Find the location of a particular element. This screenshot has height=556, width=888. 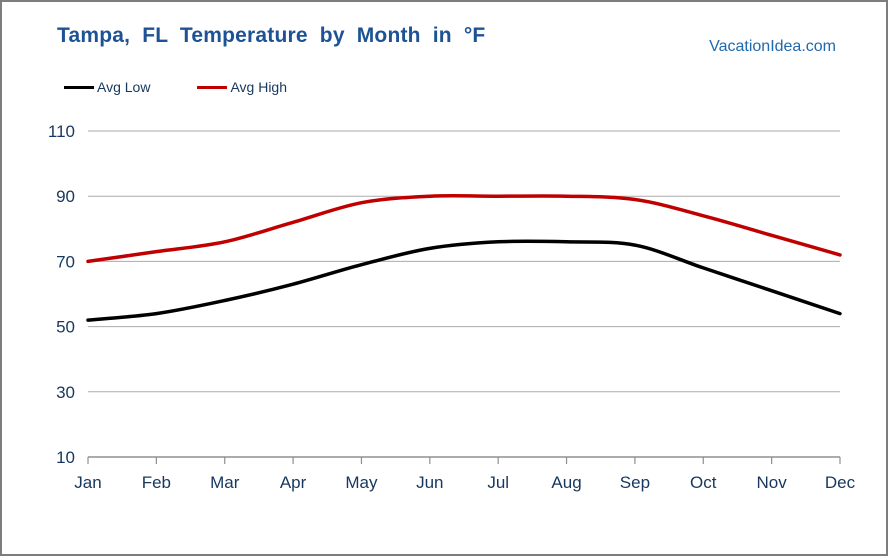

y-axis-label: 90 is located at coordinates (65, 196).